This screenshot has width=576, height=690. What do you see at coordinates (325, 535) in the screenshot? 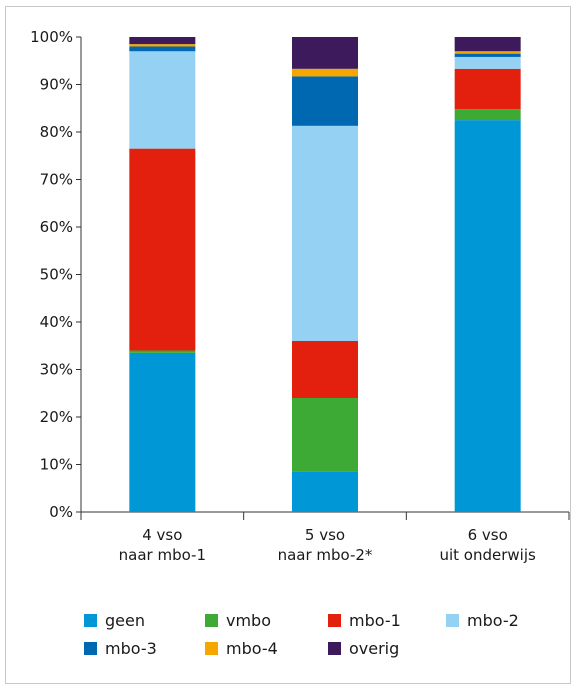
I see `x-category-label: 5 vso` at bounding box center [325, 535].